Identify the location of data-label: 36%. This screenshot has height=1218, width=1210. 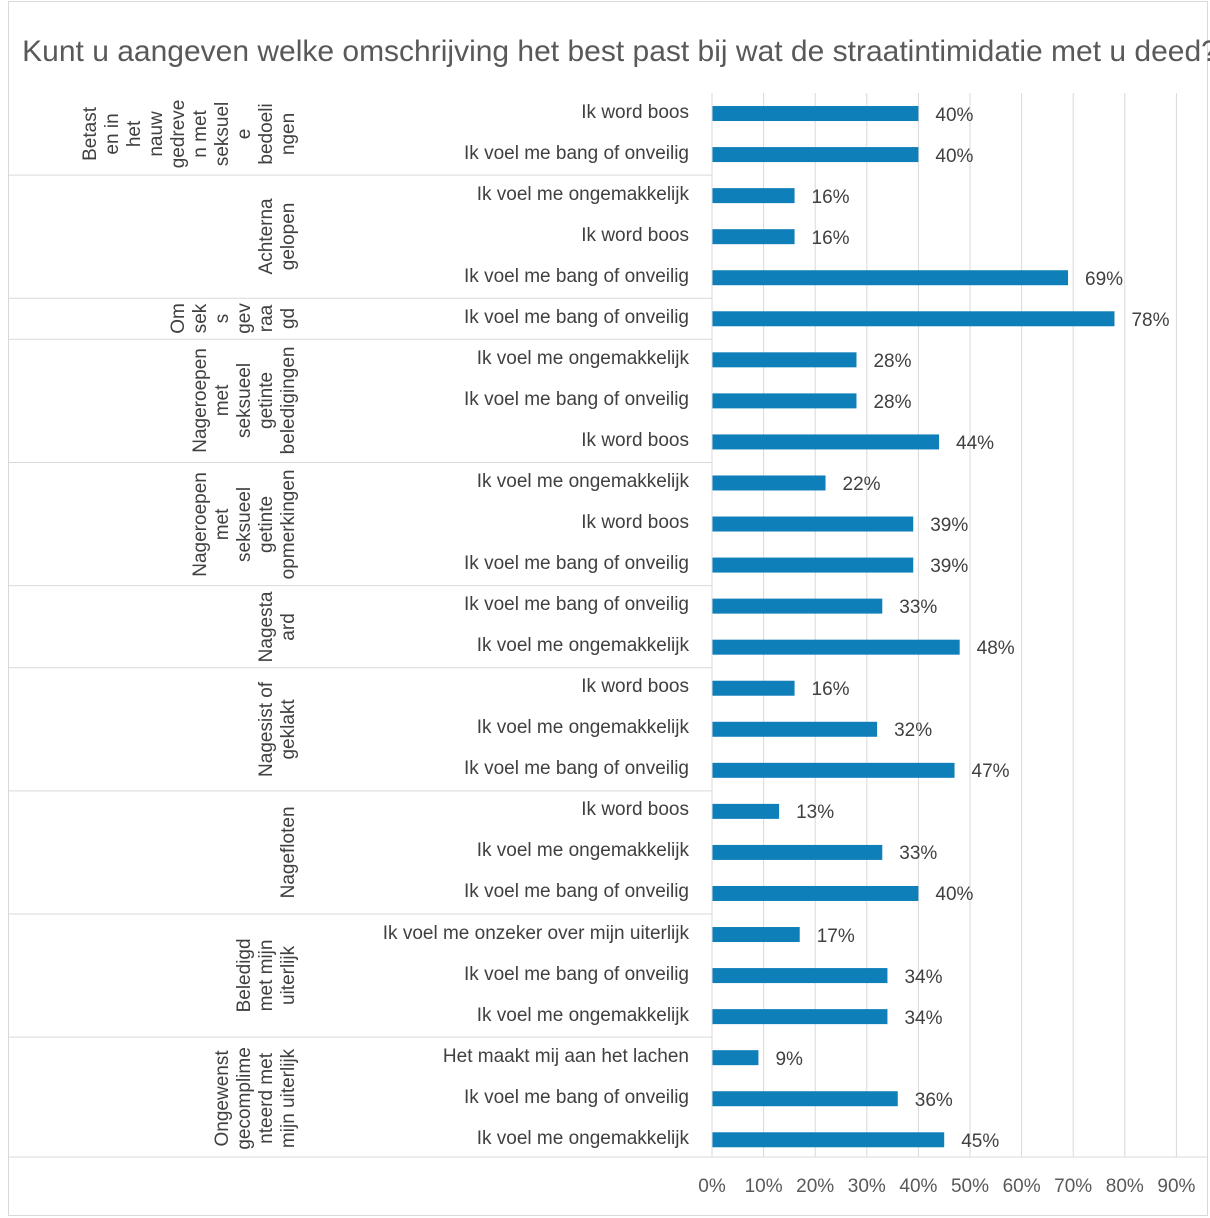
(933, 1100).